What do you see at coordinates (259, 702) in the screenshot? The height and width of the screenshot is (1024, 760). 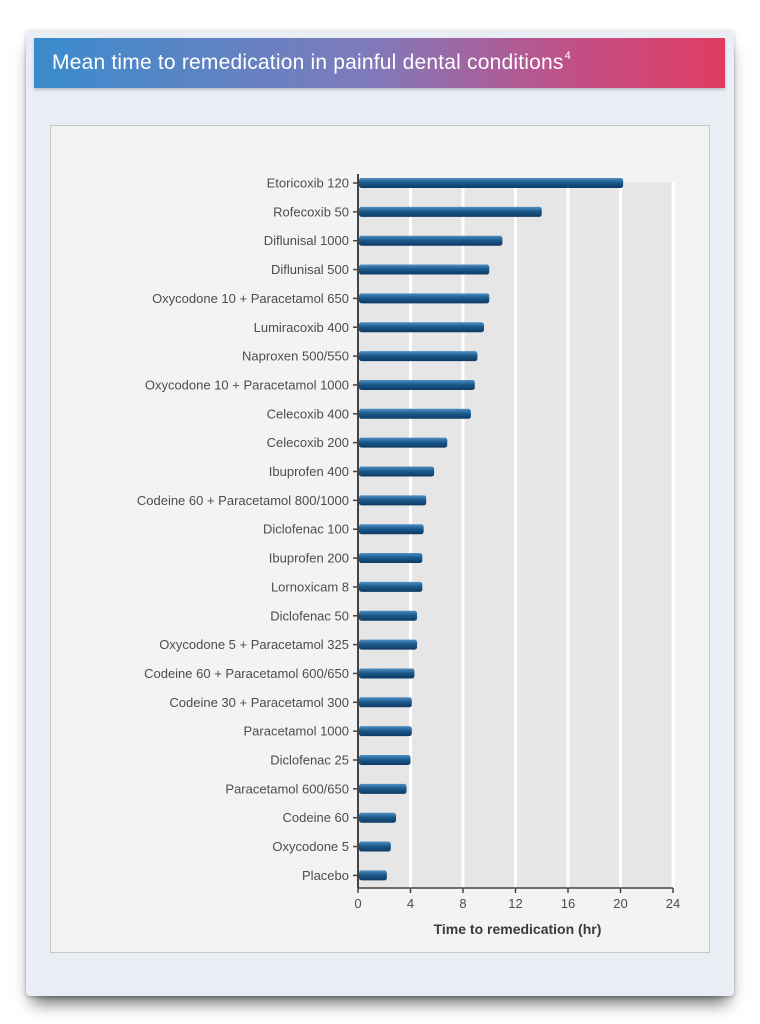 I see `category-label: Codeine 30 + Paracetamol 300` at bounding box center [259, 702].